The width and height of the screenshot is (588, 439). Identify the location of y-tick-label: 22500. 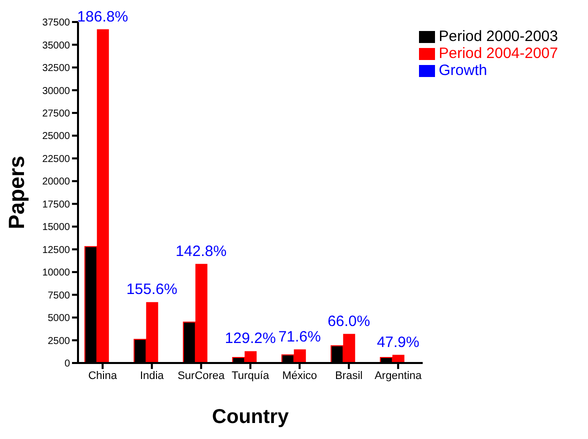
(56, 159).